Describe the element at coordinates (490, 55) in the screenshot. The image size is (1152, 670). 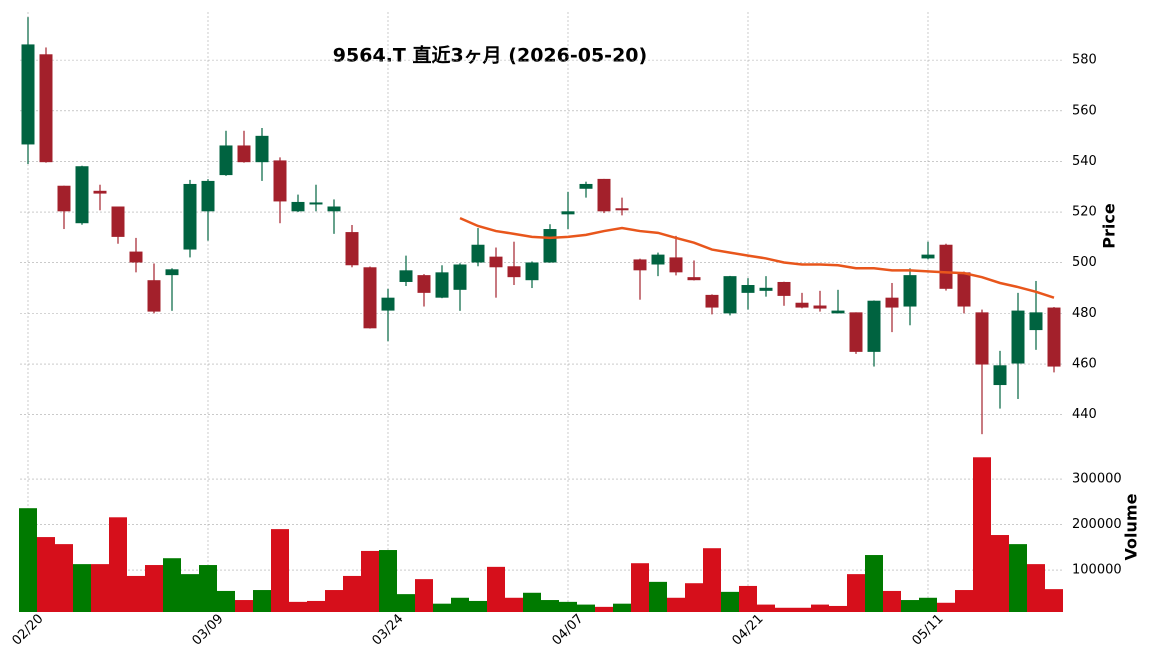
I see `chart-title: 9564.T 直近3ヶ月 (2026-05-20)` at that location.